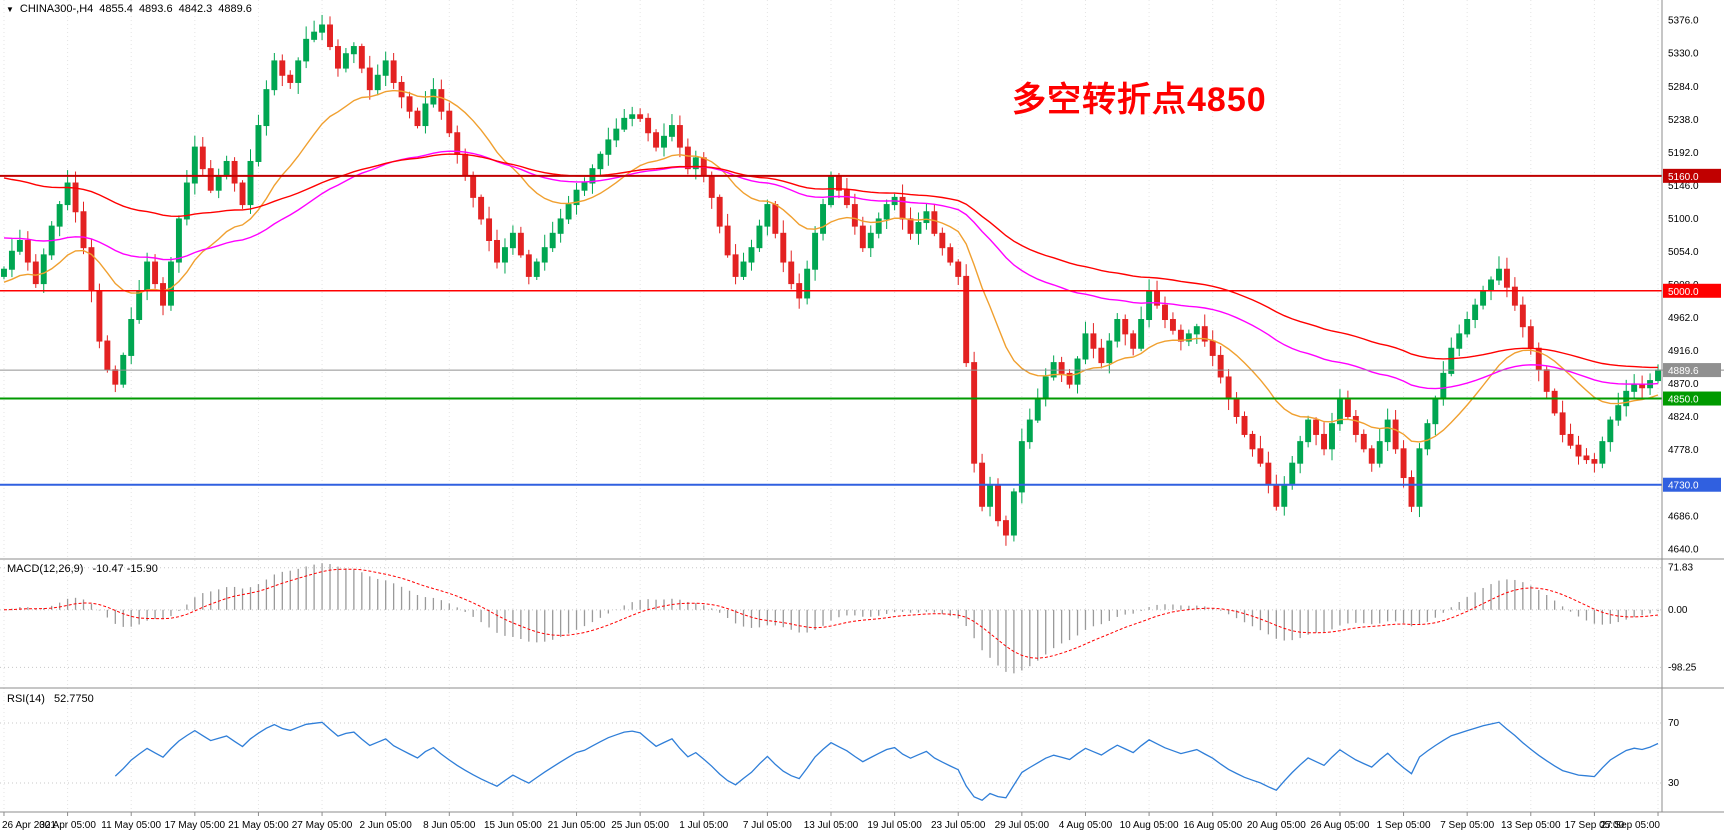 This screenshot has width=1724, height=839. I want to click on quote-open-value: 4855.4, so click(116, 9).